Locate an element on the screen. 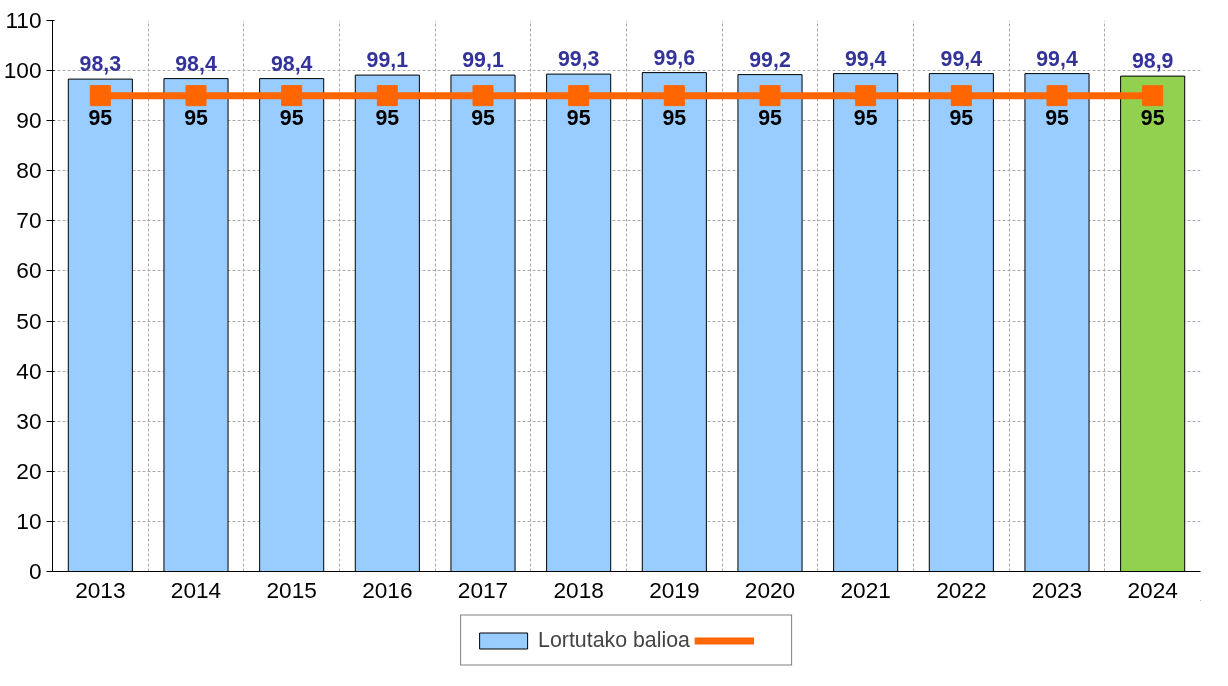  y-tick-label: 10 is located at coordinates (29, 520).